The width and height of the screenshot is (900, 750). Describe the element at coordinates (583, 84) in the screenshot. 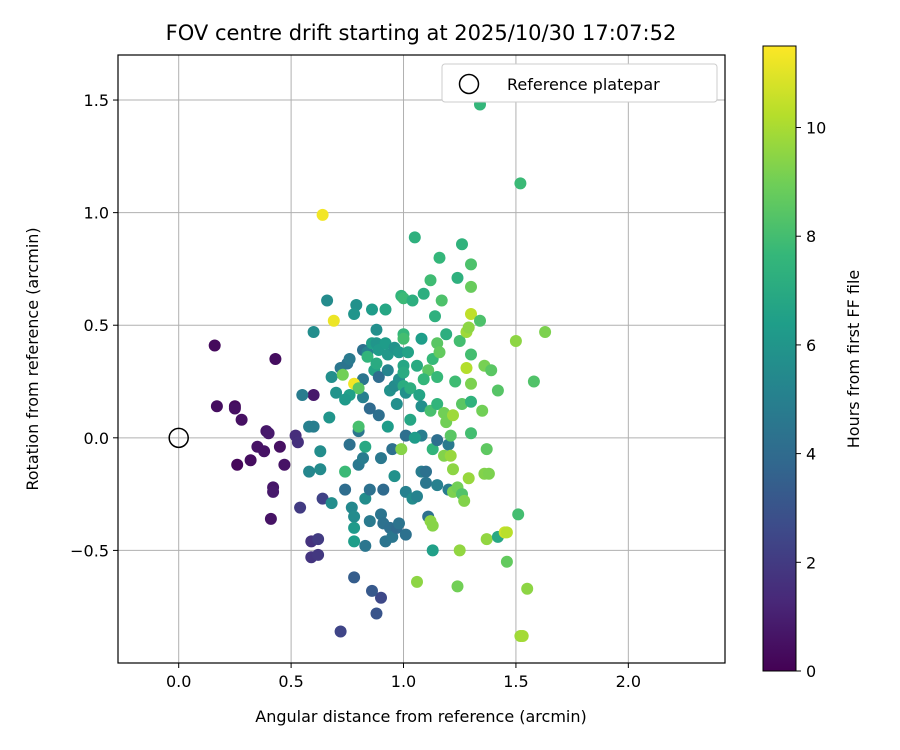

I see `legend-label: Reference platepar` at that location.